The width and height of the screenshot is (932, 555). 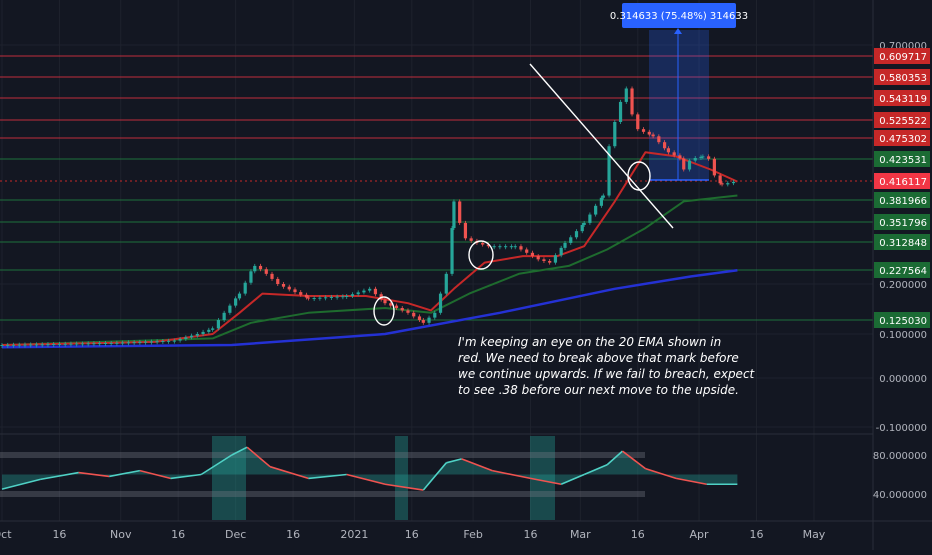 I want to click on current-price-tag, so click(x=902, y=181).